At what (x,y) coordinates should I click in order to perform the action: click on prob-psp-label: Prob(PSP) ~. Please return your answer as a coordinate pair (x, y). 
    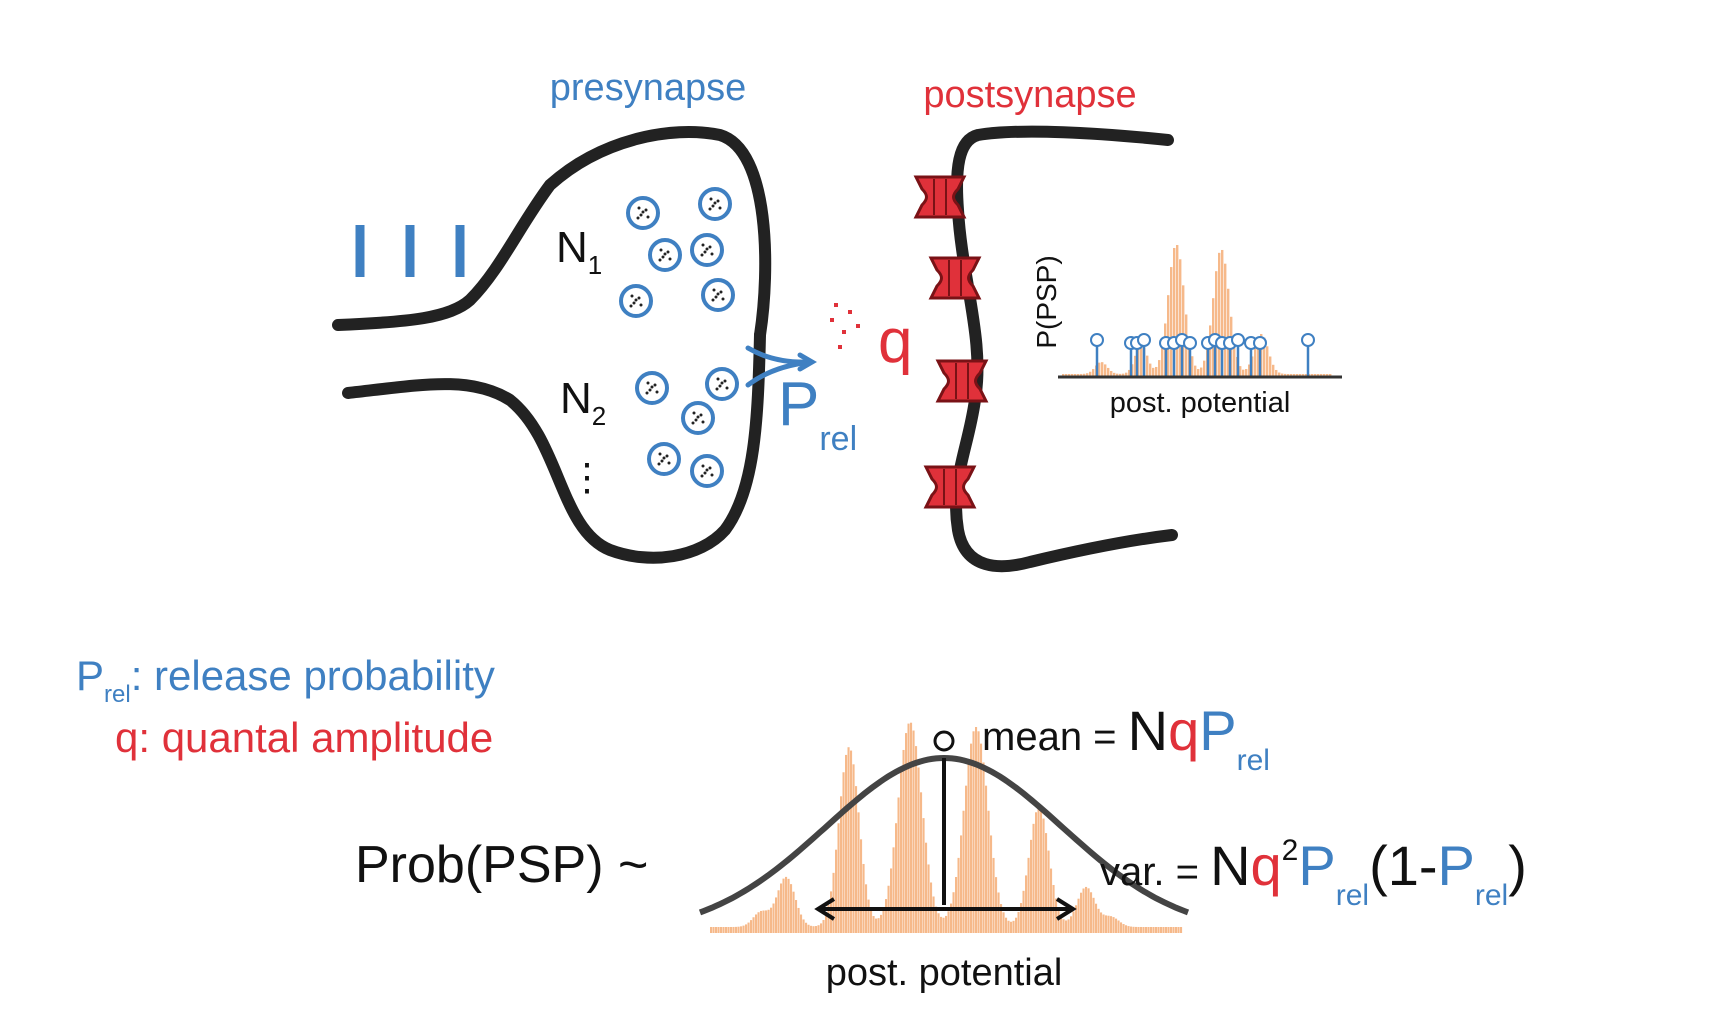
    Looking at the image, I should click on (501, 865).